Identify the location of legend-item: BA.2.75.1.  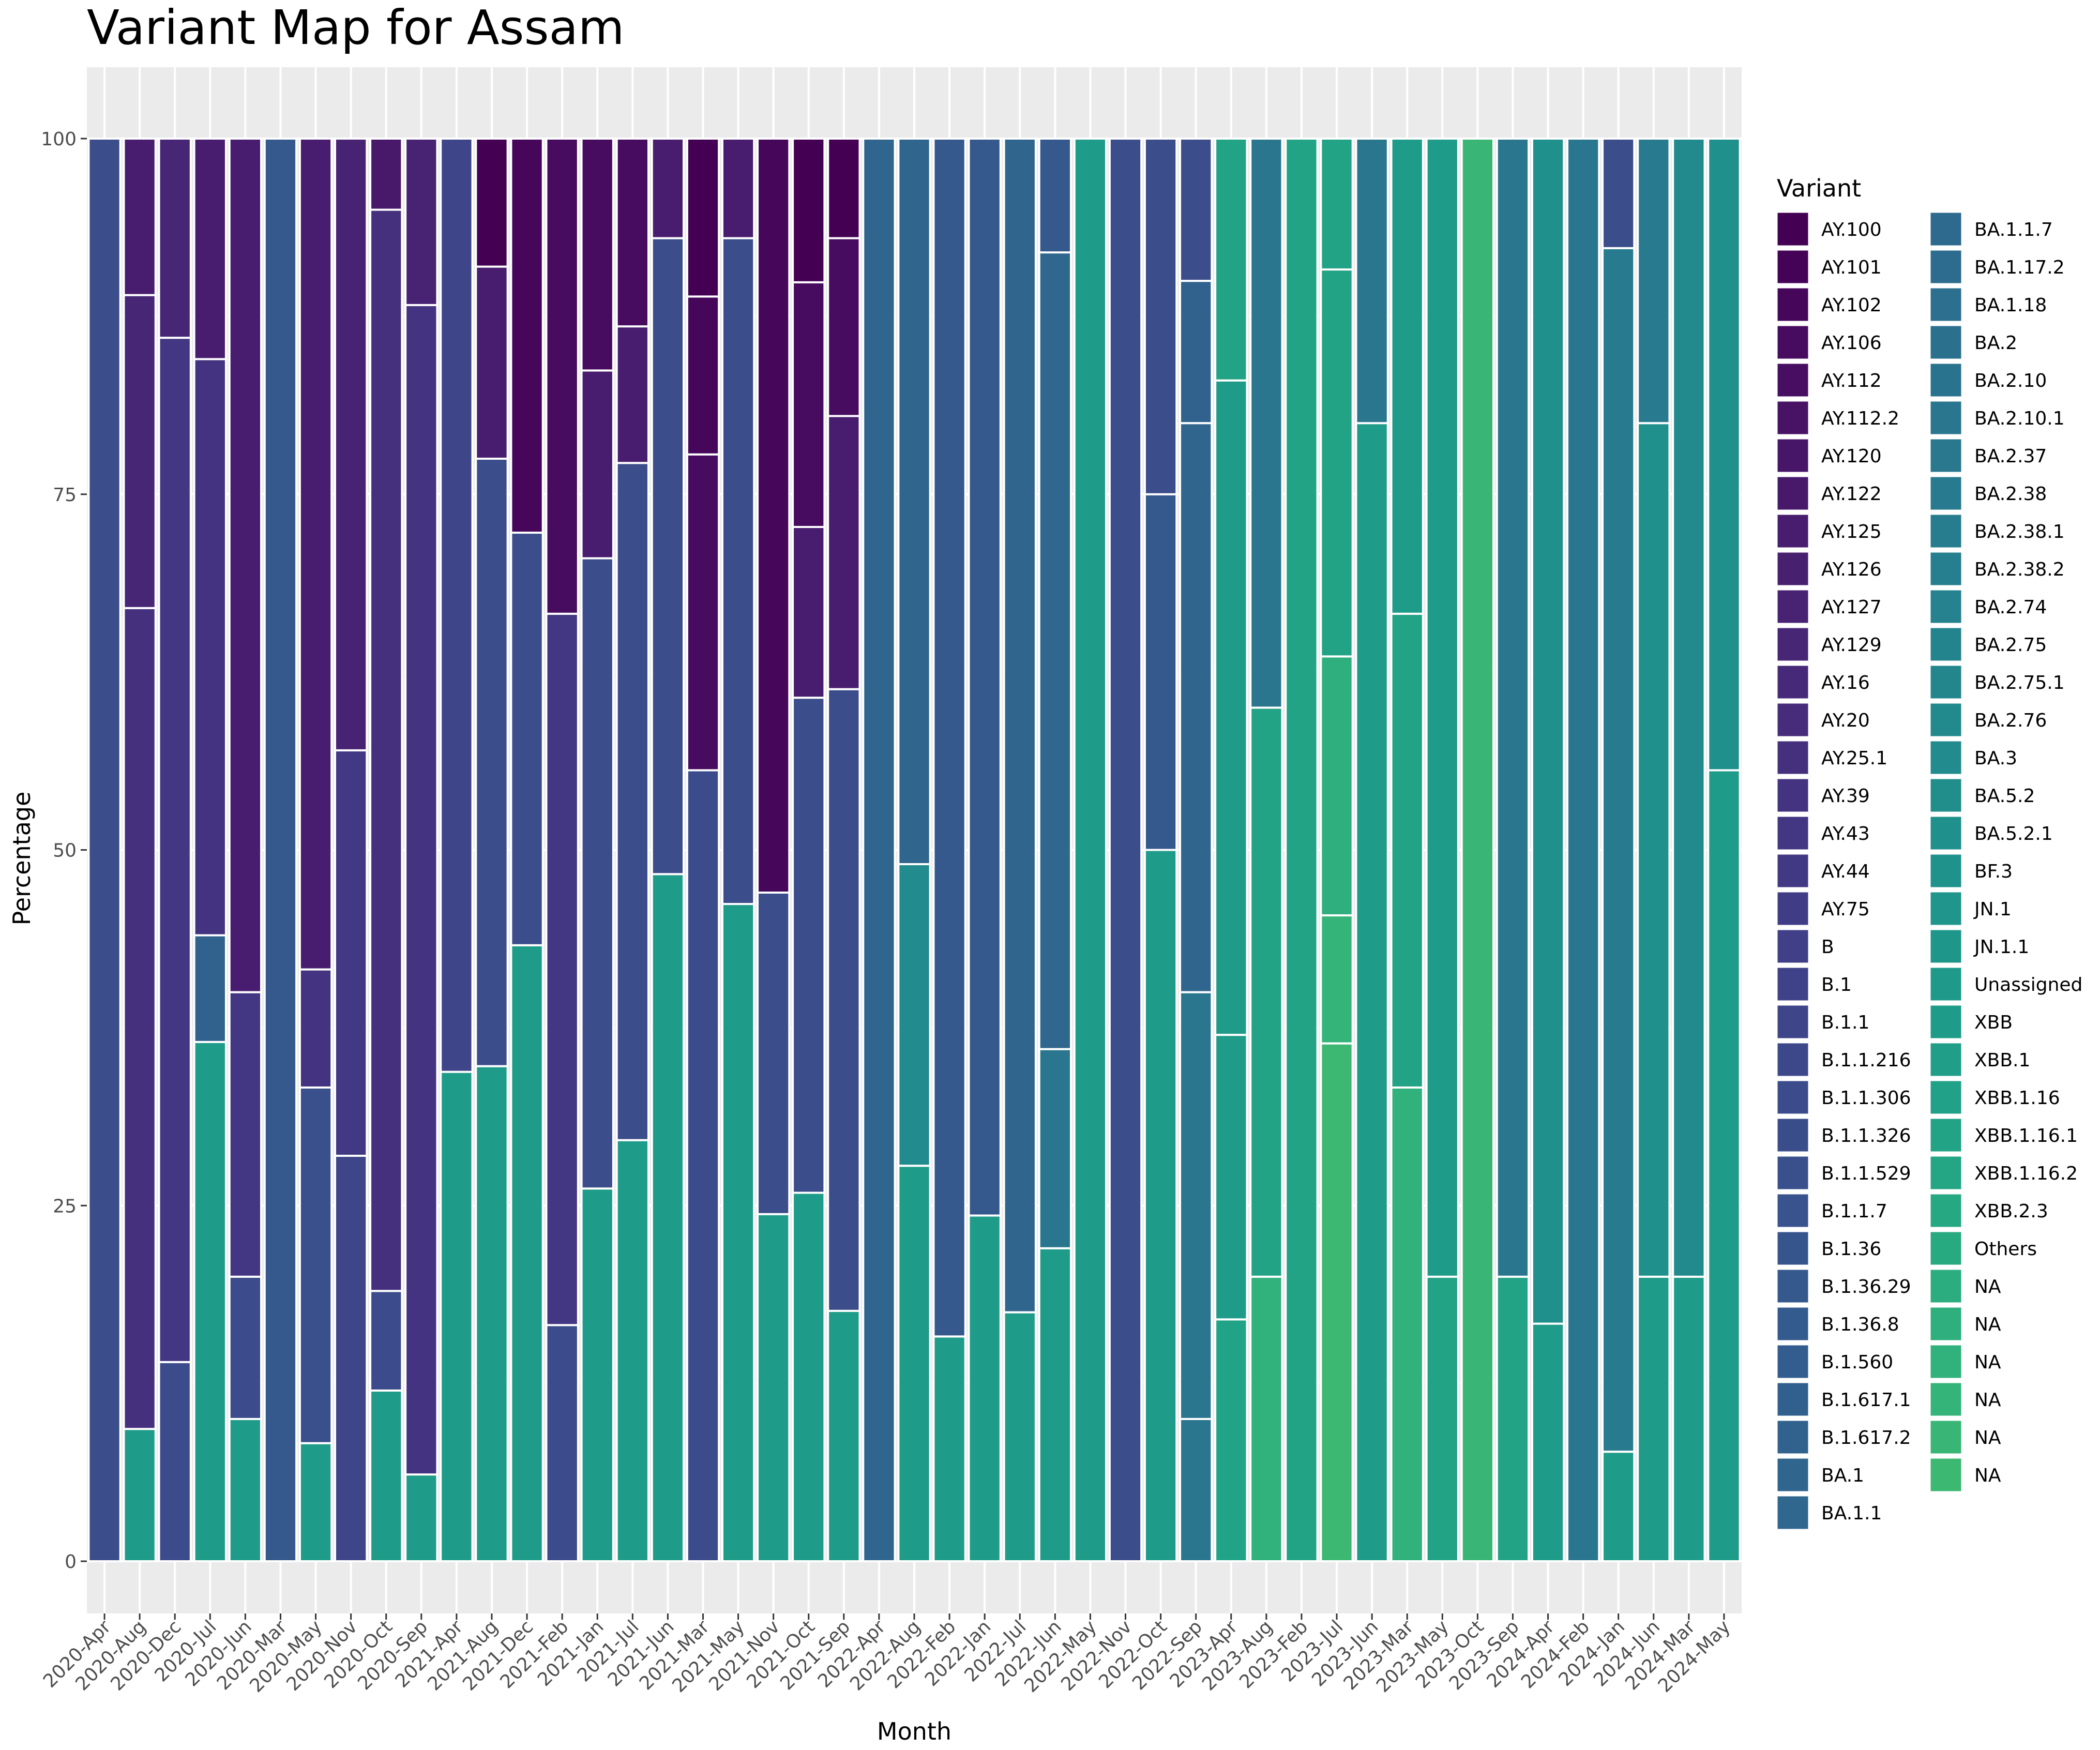
(1997, 682).